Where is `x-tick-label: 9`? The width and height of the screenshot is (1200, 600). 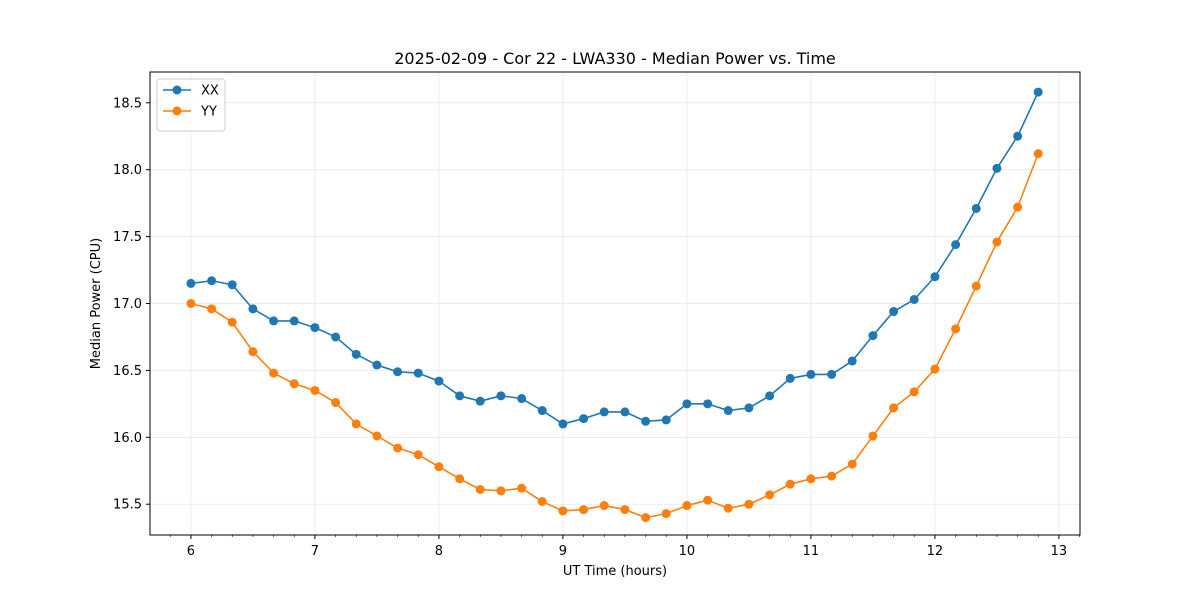 x-tick-label: 9 is located at coordinates (563, 551).